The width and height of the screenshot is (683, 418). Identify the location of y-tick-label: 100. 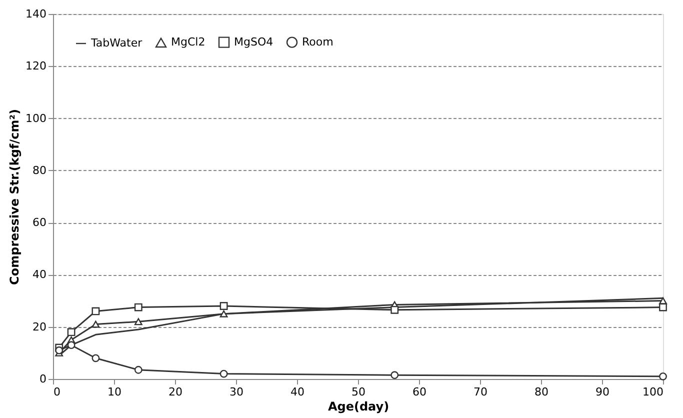
(36, 118).